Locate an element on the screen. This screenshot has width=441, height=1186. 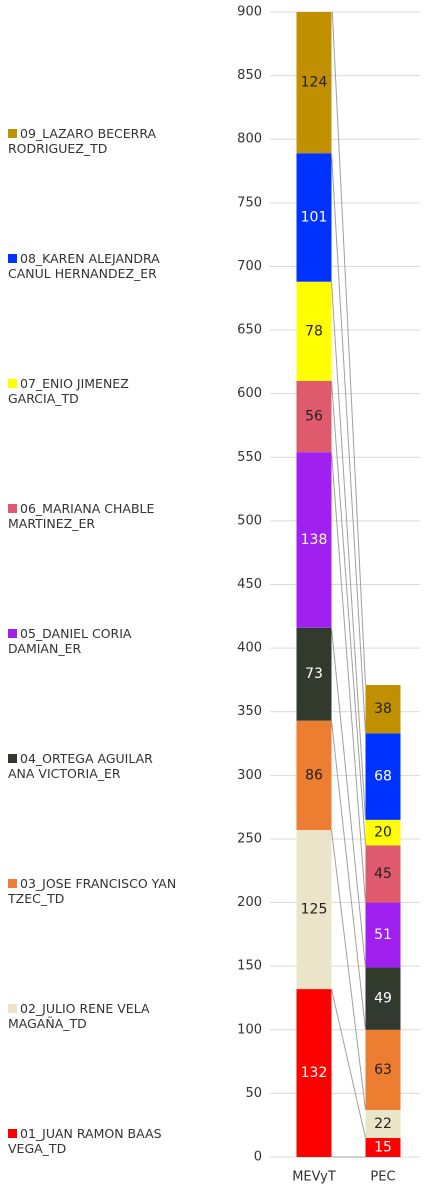
data-label: 56 is located at coordinates (314, 417).